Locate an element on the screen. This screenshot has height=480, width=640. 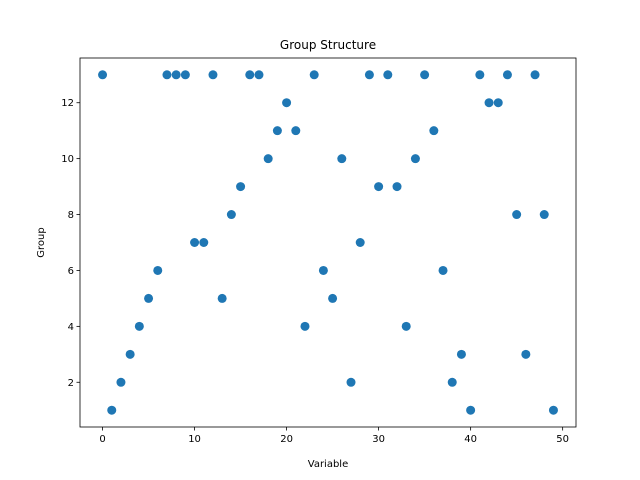
x-tick-label-1: 10 is located at coordinates (194, 439).